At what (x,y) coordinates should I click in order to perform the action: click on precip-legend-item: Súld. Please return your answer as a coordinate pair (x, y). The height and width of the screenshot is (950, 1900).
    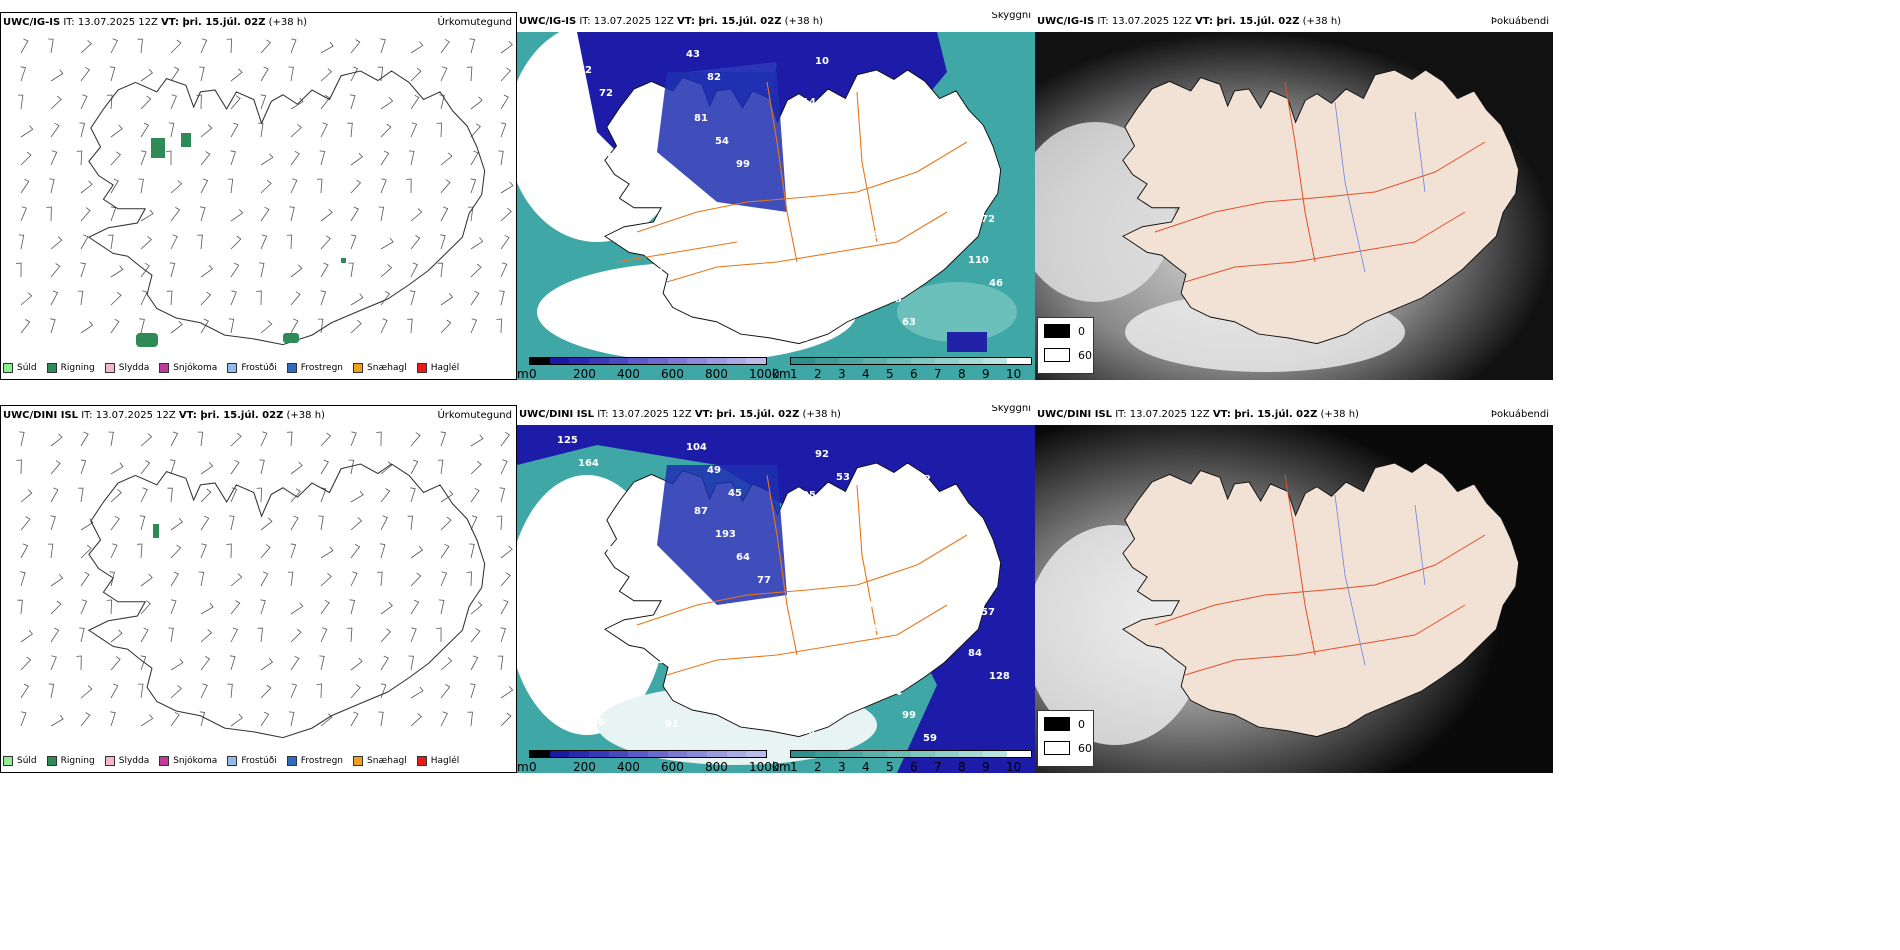
    Looking at the image, I should click on (20, 761).